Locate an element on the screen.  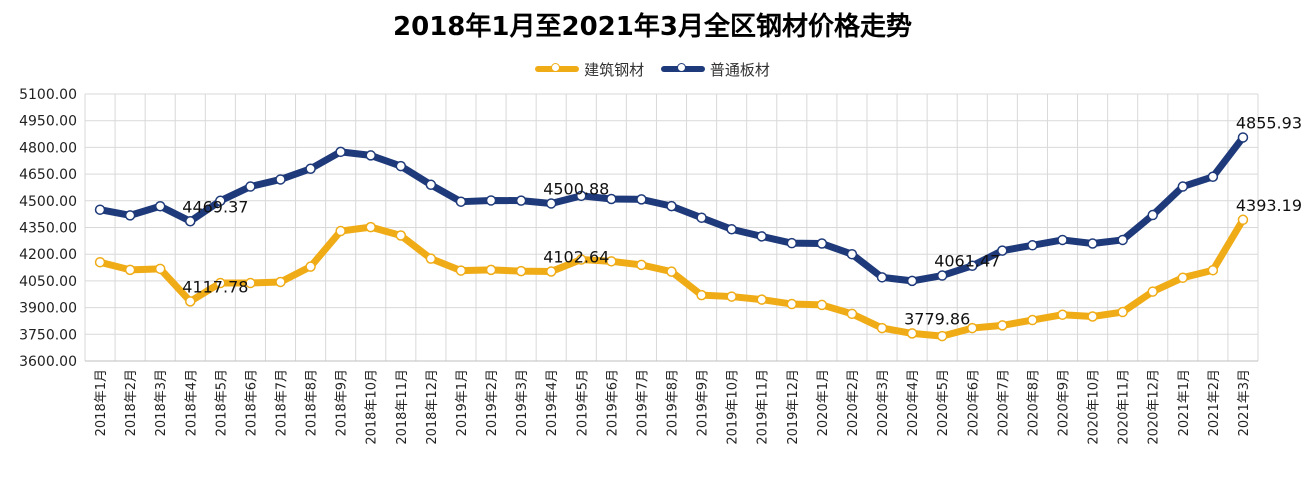
y-tick-label: 4800.00 is located at coordinates (48, 148).